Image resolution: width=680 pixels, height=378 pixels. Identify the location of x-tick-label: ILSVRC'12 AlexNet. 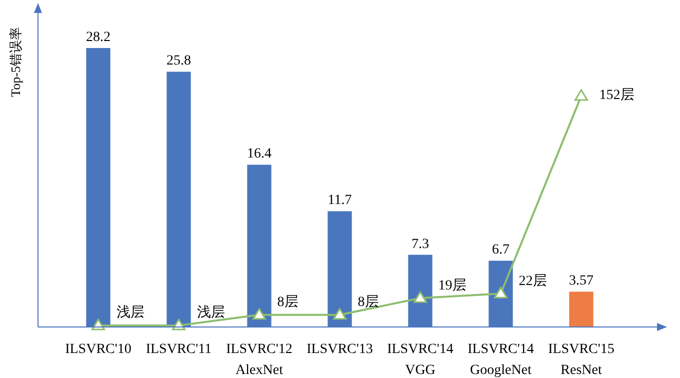
(259, 360).